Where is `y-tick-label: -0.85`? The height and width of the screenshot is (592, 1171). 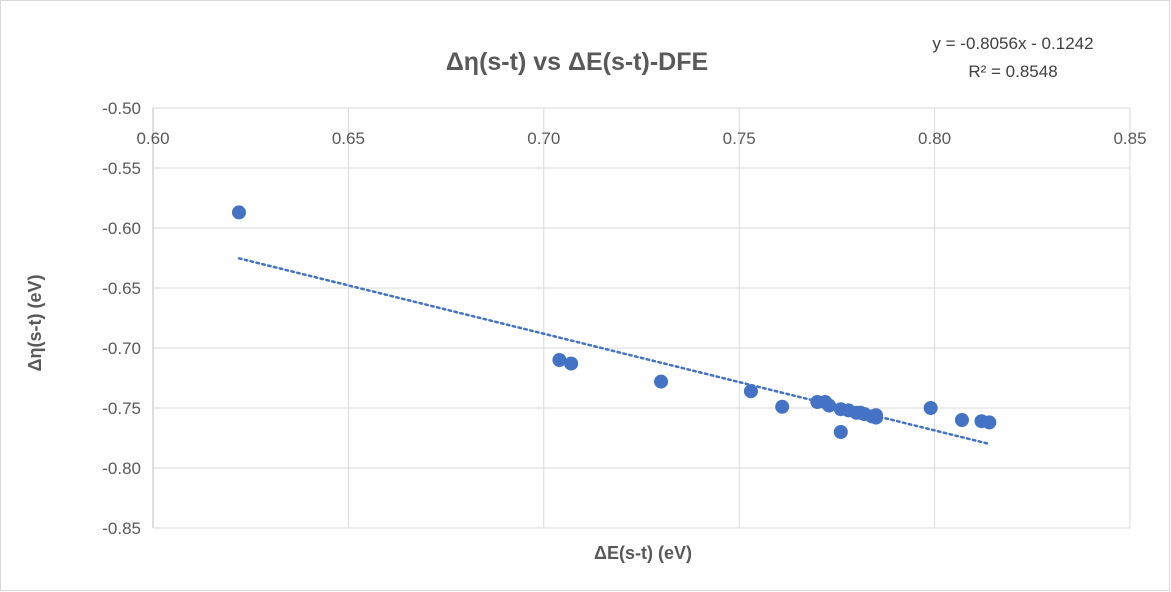 y-tick-label: -0.85 is located at coordinates (121, 528).